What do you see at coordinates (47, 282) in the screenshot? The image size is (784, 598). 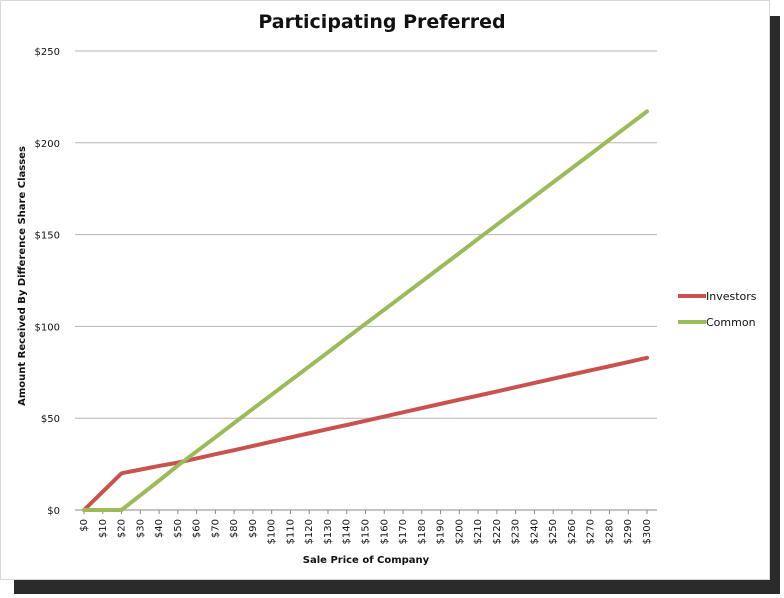 I see `y-axis-ticks: $0 $50 $100 $150 $200 $250` at bounding box center [47, 282].